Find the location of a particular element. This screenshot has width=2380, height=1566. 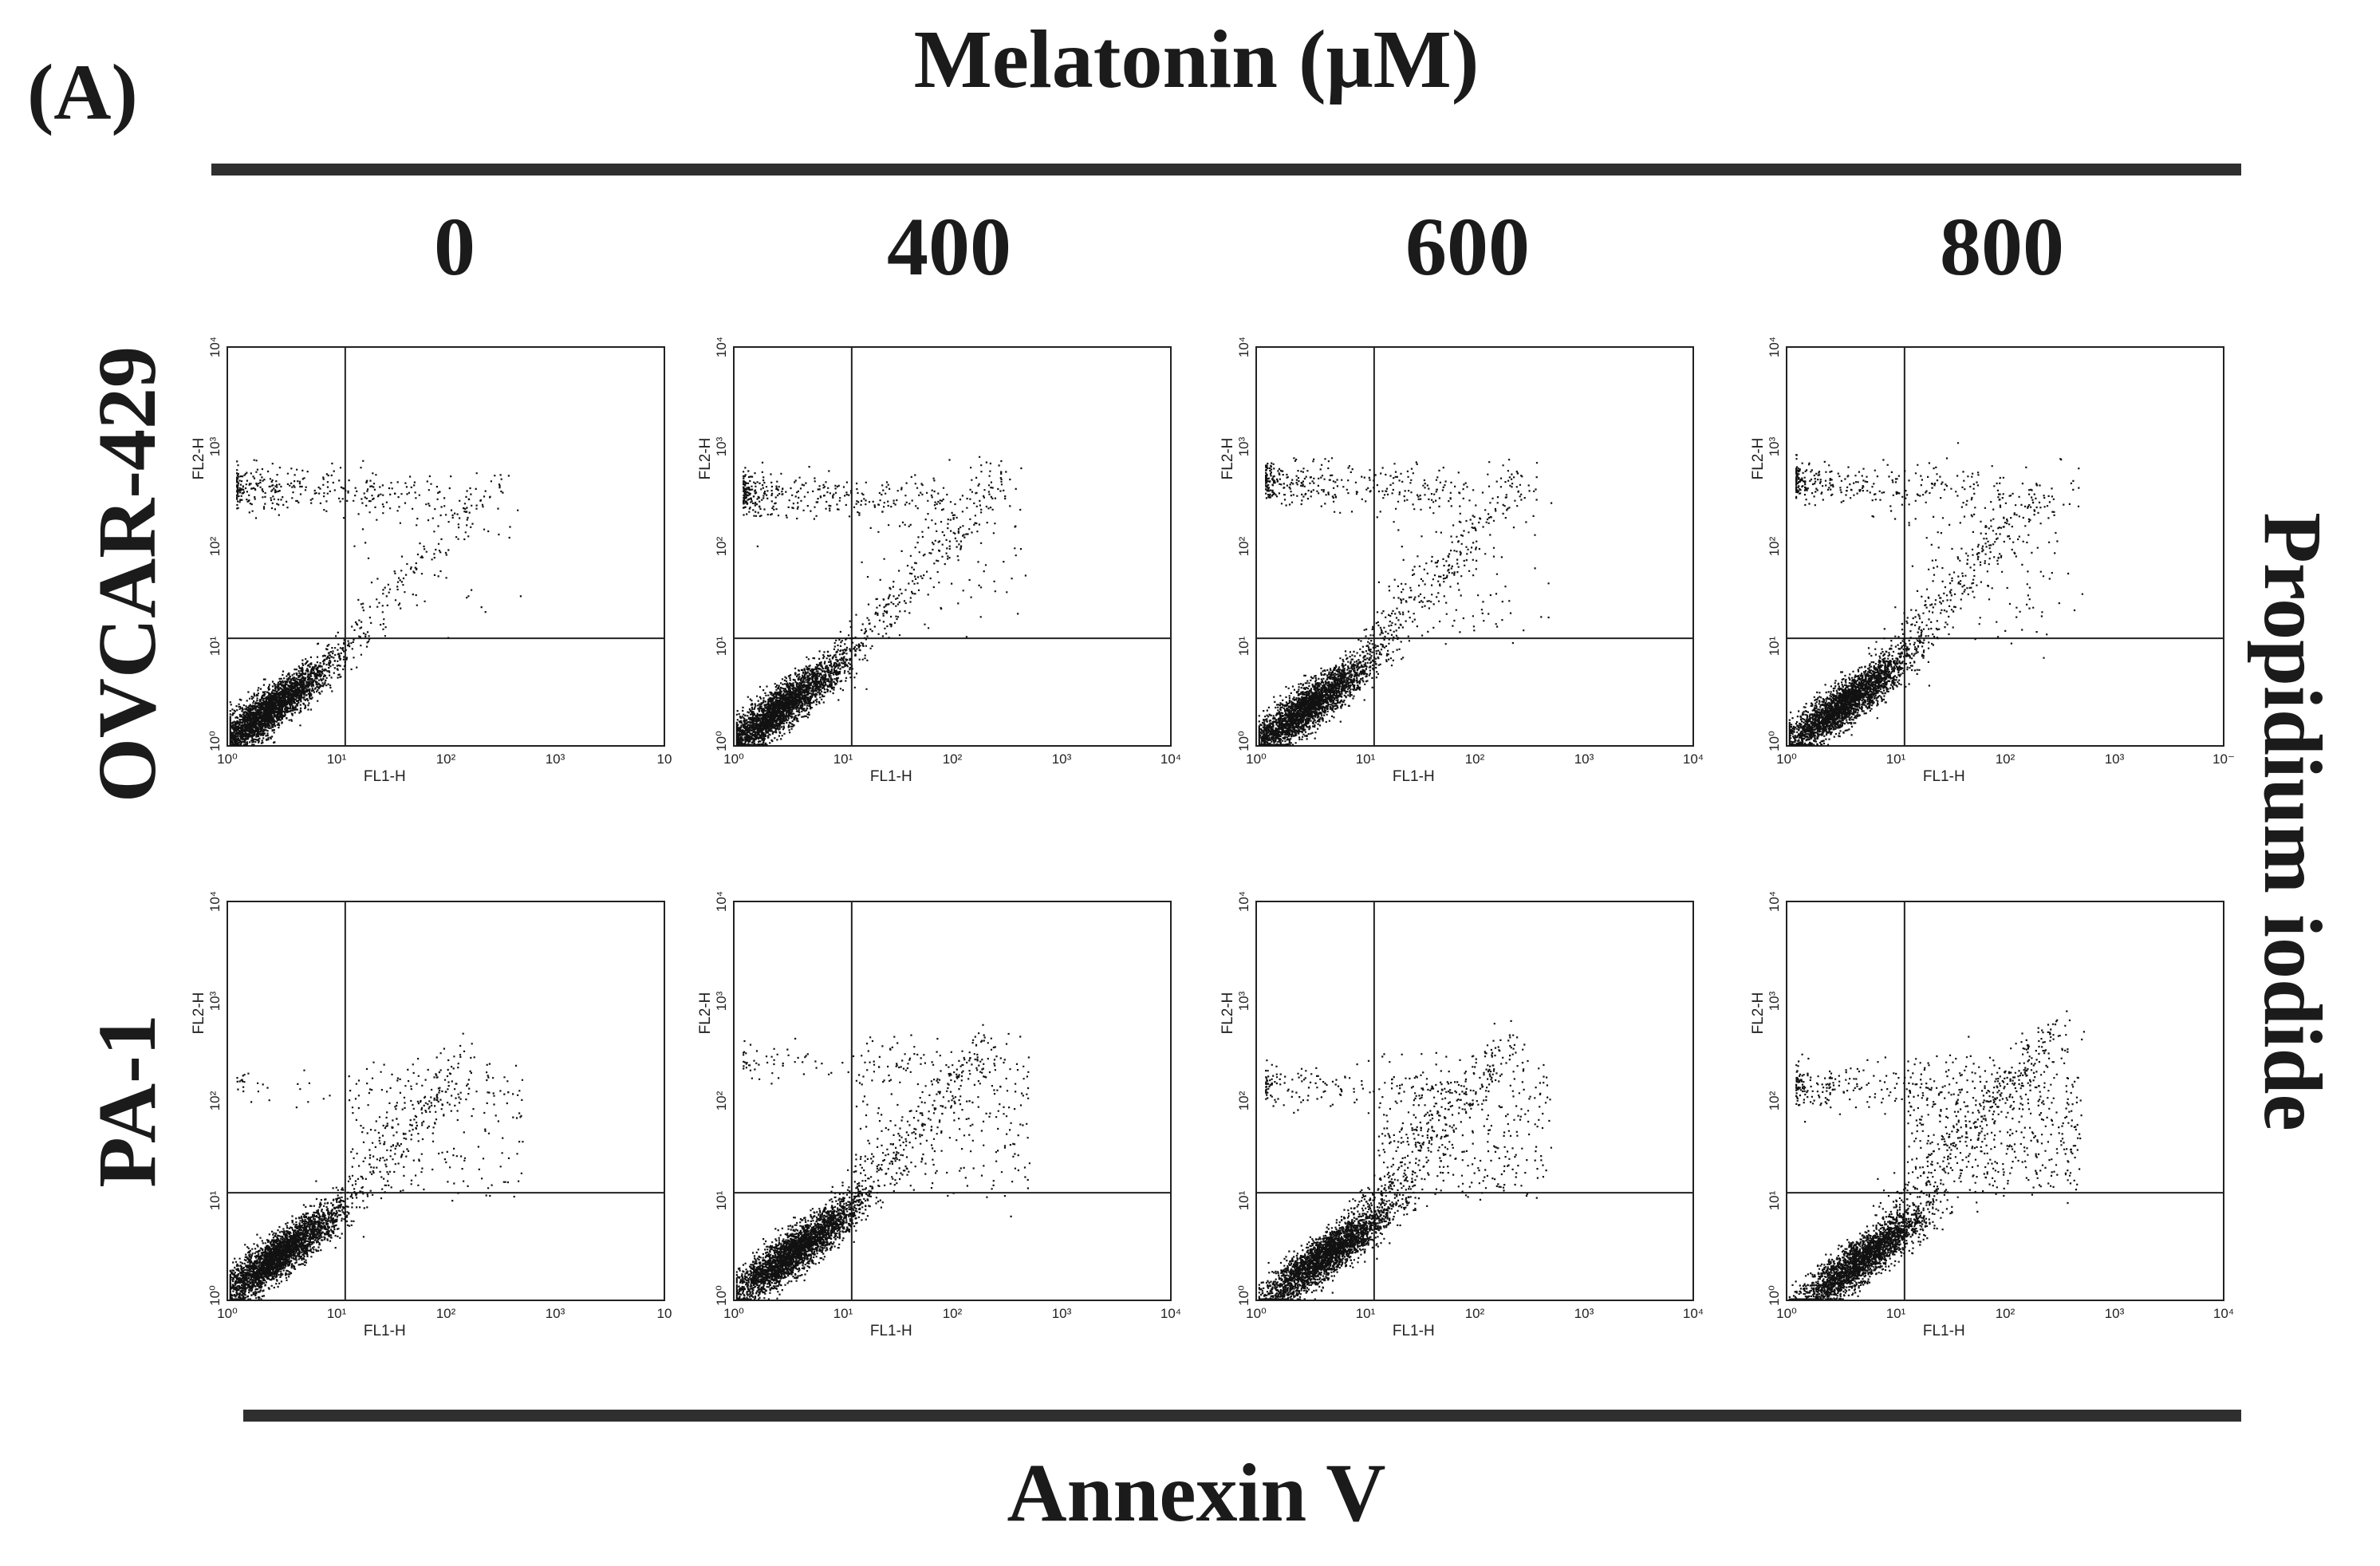

x-tick-1e4-label: 10⁻ is located at coordinates (2224, 759).